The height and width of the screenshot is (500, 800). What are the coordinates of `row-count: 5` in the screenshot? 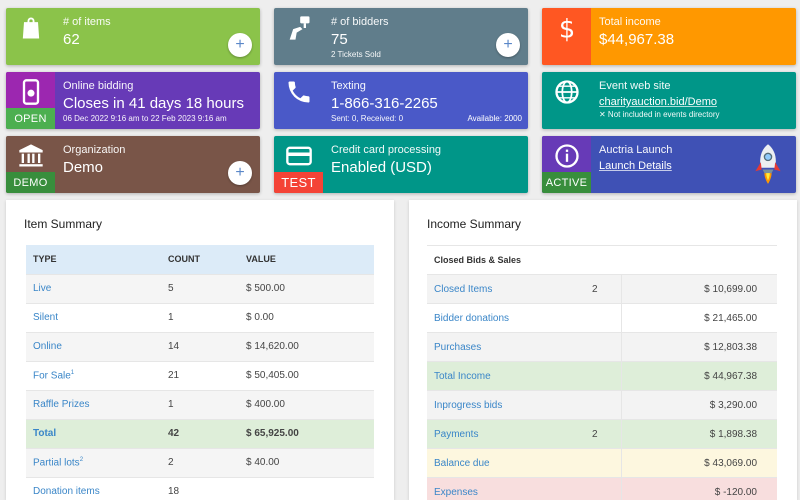 It's located at (200, 289).